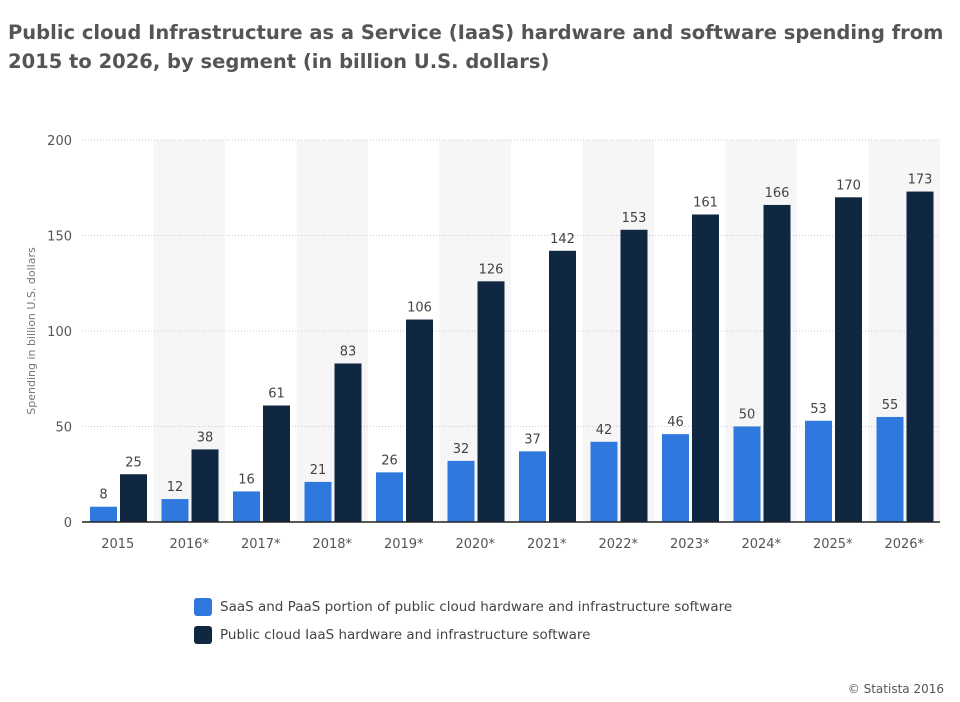 The image size is (960, 702). I want to click on x-tick-label: 2020*, so click(475, 544).